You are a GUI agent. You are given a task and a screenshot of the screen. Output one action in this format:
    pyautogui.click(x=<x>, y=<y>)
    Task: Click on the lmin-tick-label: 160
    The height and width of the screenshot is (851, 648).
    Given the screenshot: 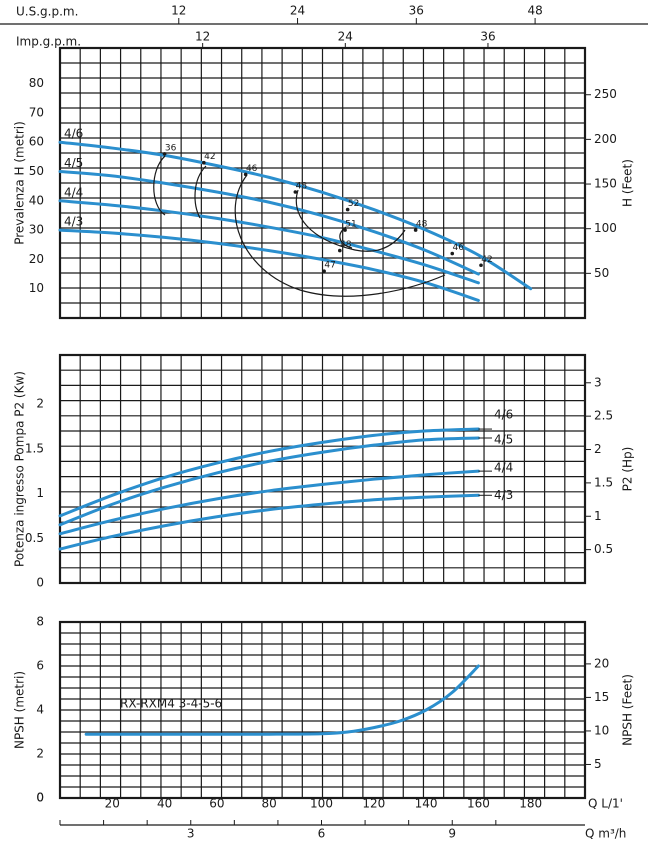 What is the action you would take?
    pyautogui.click(x=478, y=804)
    